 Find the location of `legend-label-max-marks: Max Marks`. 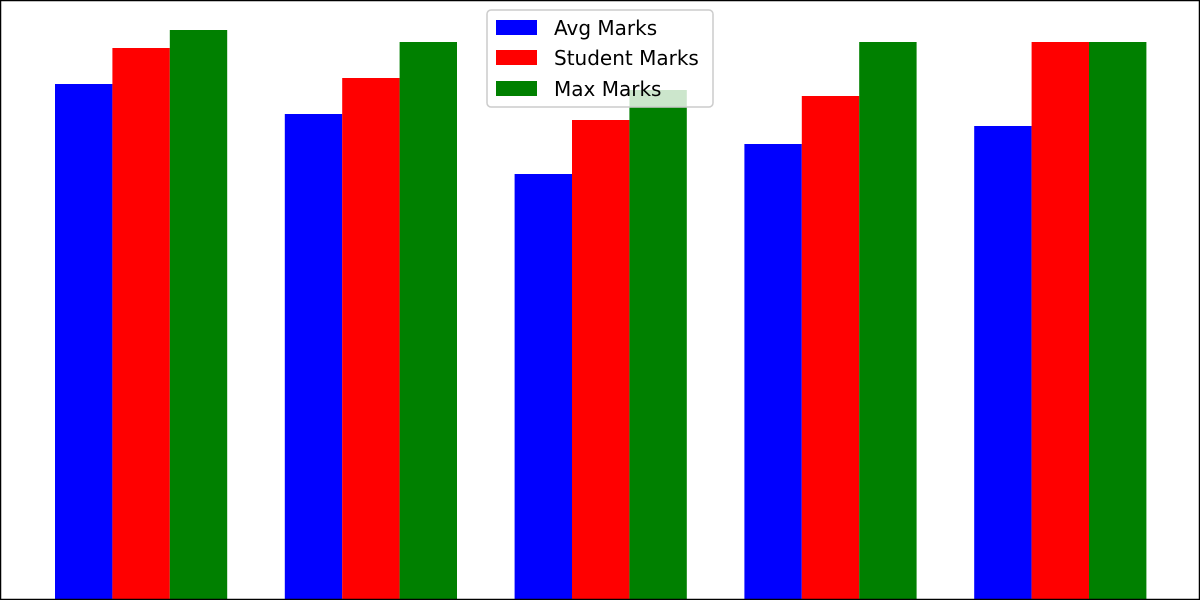

legend-label-max-marks: Max Marks is located at coordinates (607, 89).